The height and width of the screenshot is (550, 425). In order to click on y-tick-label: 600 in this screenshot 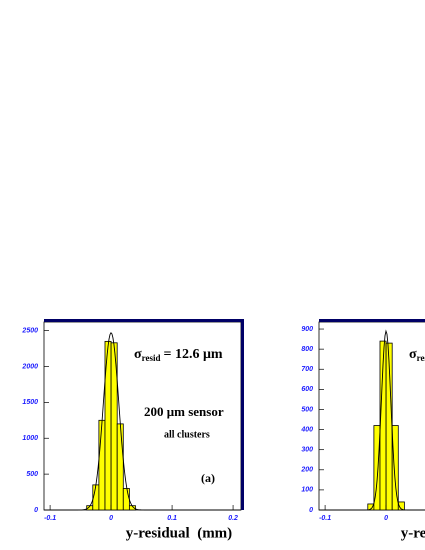, I will do `click(307, 389)`.